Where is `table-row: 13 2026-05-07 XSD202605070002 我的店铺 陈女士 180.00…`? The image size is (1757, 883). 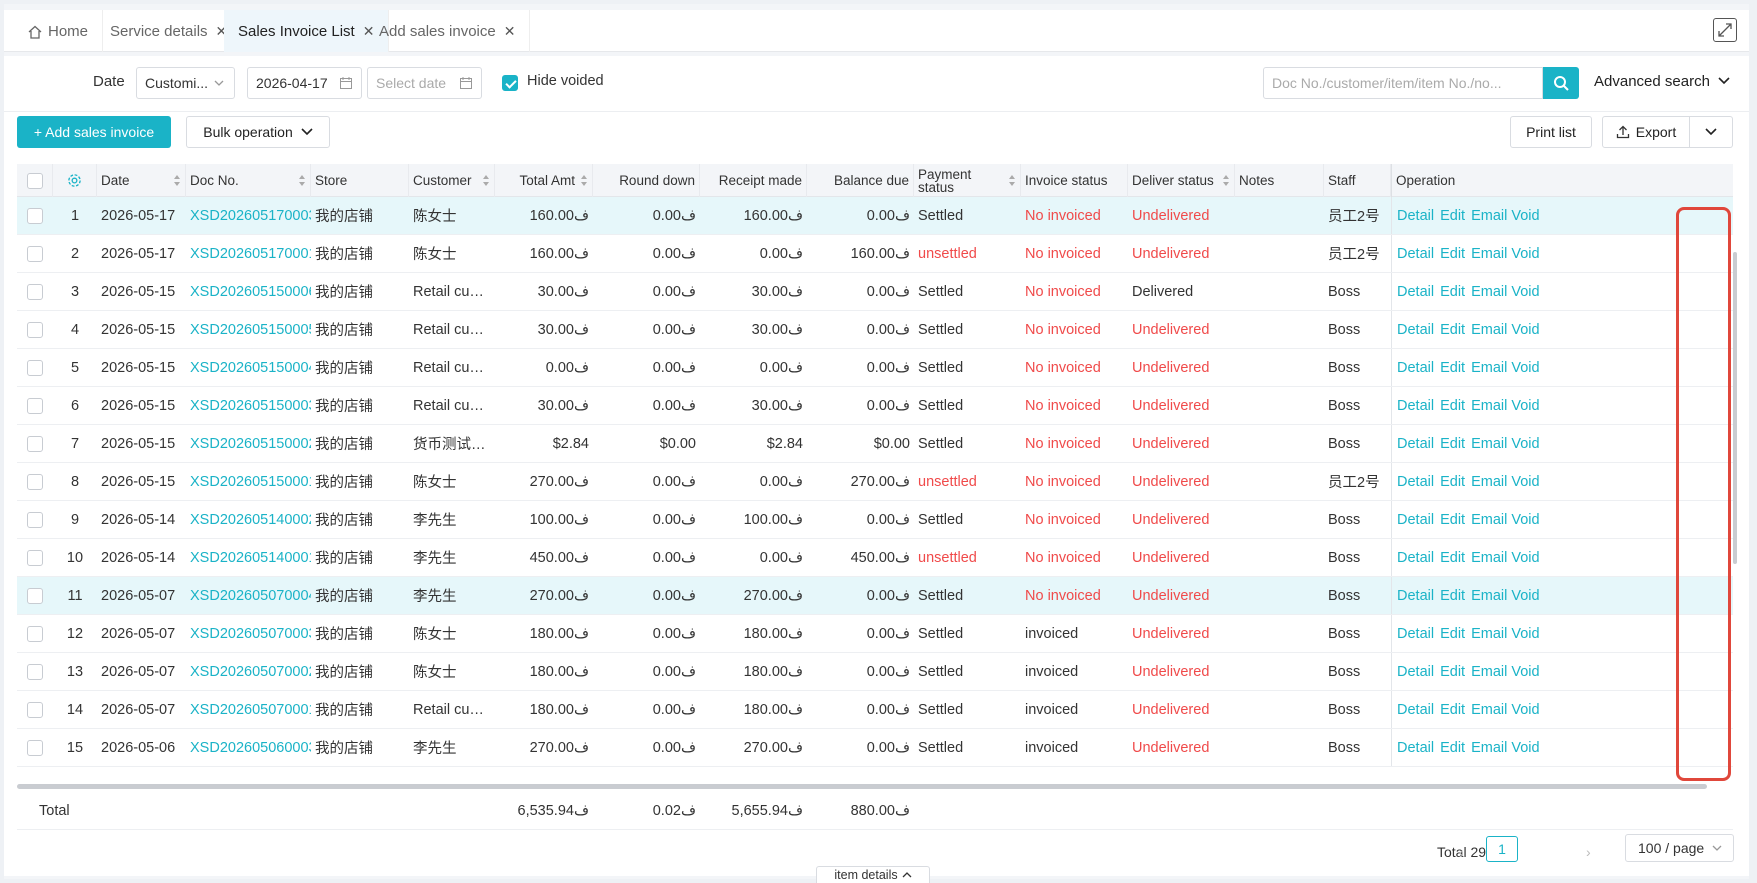 table-row: 13 2026-05-07 XSD202605070002 我的店铺 陈女士 180.00… is located at coordinates (875, 672).